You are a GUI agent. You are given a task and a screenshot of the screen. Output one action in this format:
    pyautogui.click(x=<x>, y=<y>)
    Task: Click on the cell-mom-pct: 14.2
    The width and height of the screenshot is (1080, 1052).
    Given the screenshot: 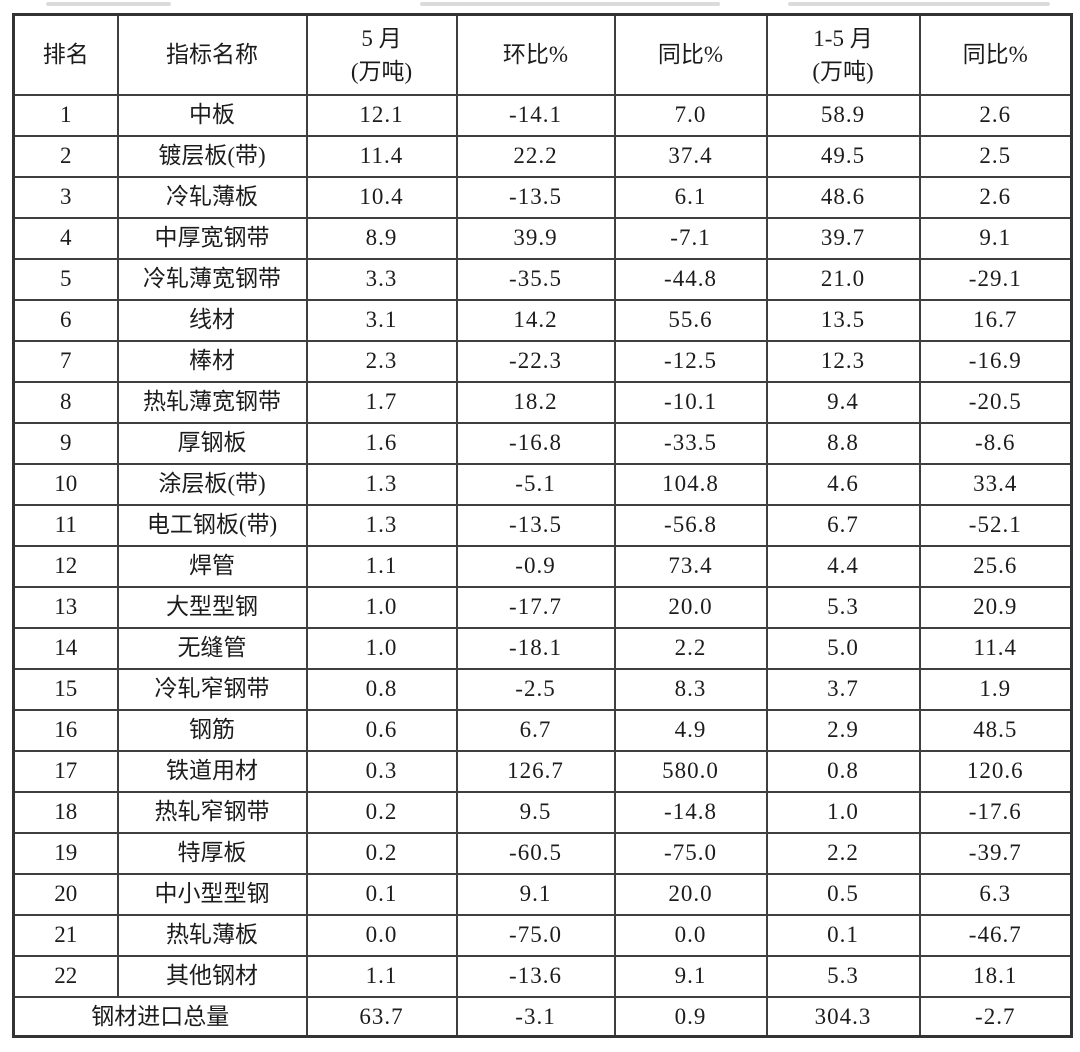 What is the action you would take?
    pyautogui.click(x=535, y=320)
    